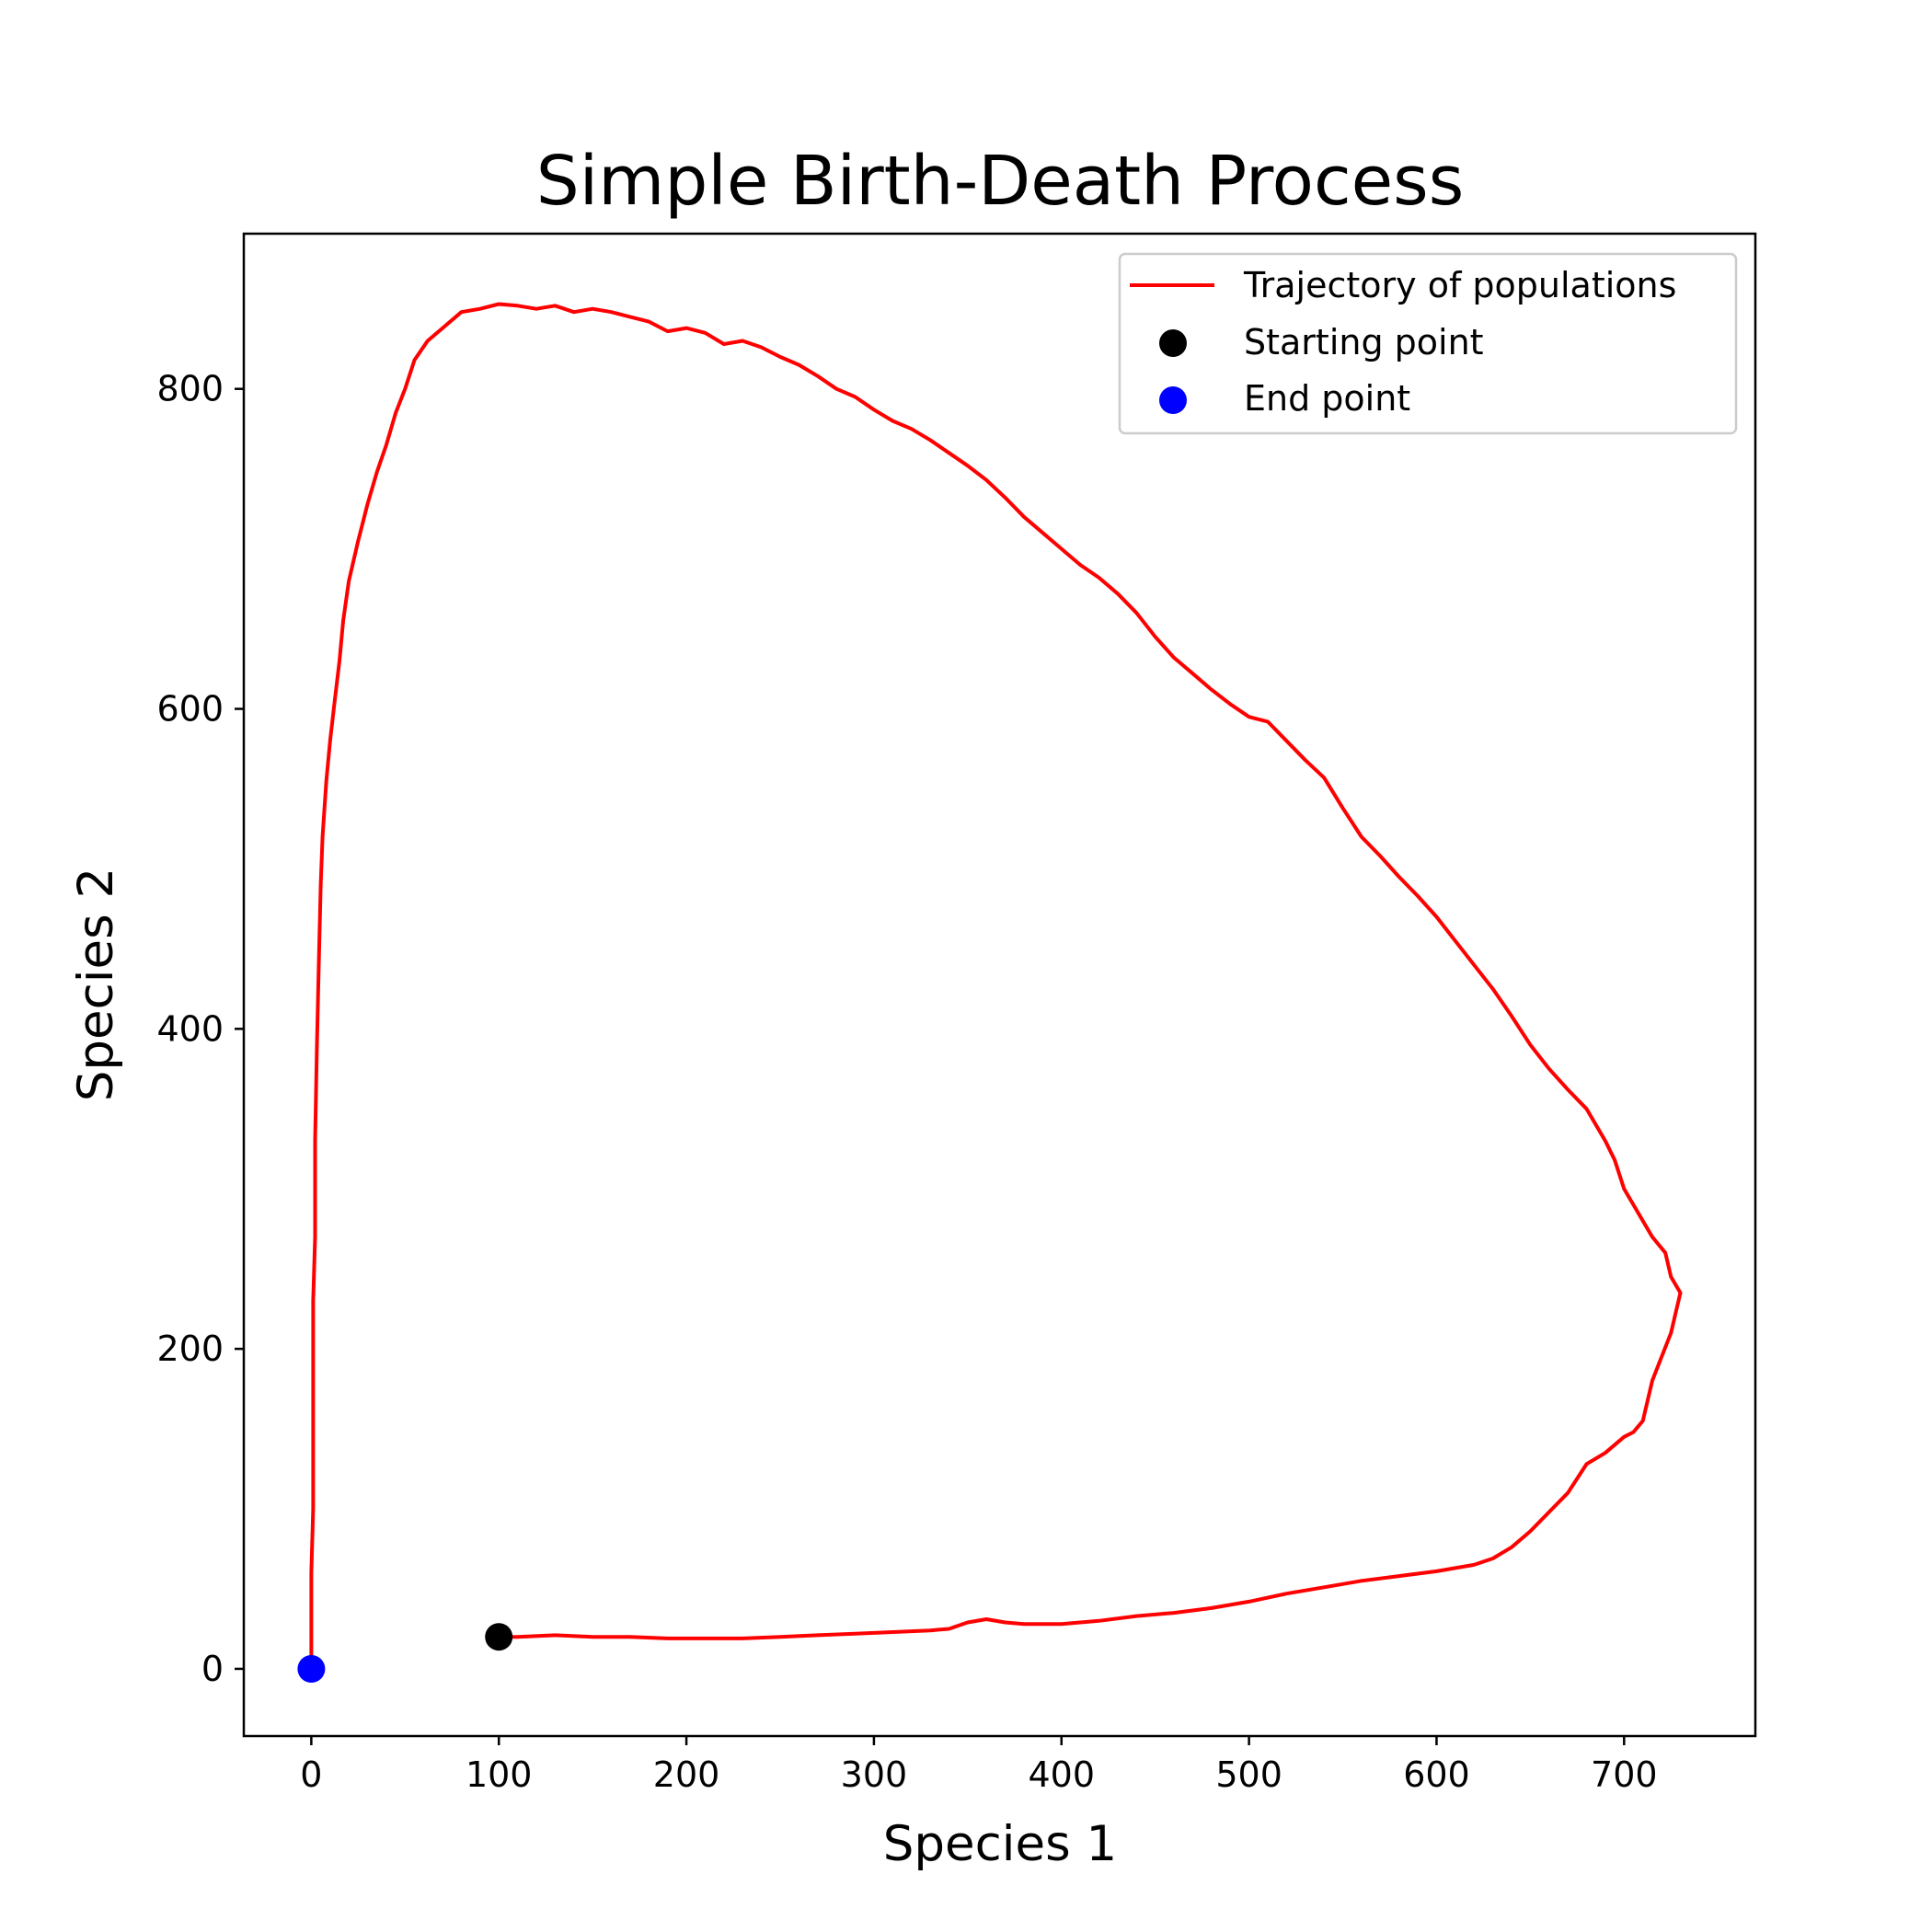 The width and height of the screenshot is (1932, 1932). Describe the element at coordinates (190, 389) in the screenshot. I see `y-tick-label: 800` at that location.